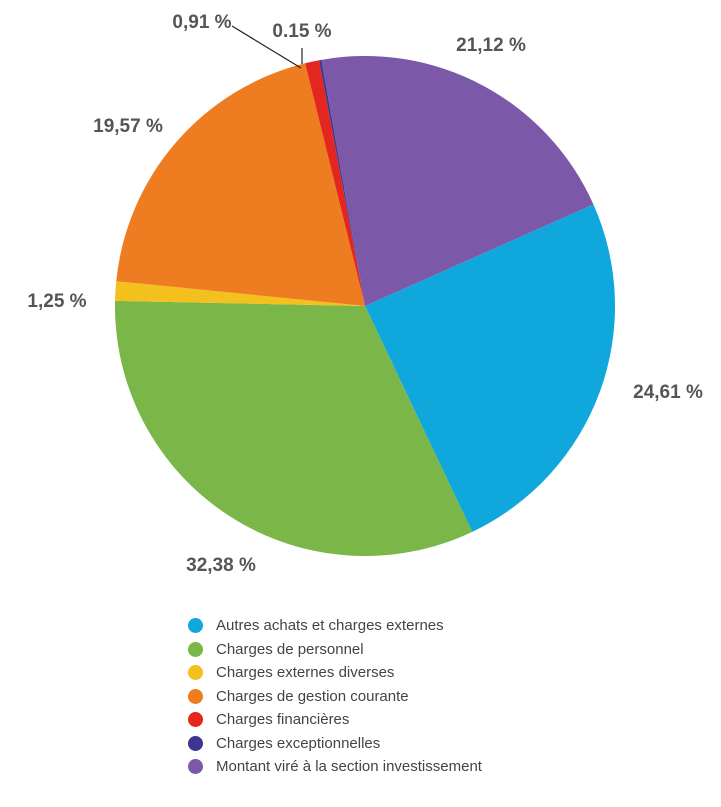 The image size is (721, 807). I want to click on leader-lines, so click(267, 47).